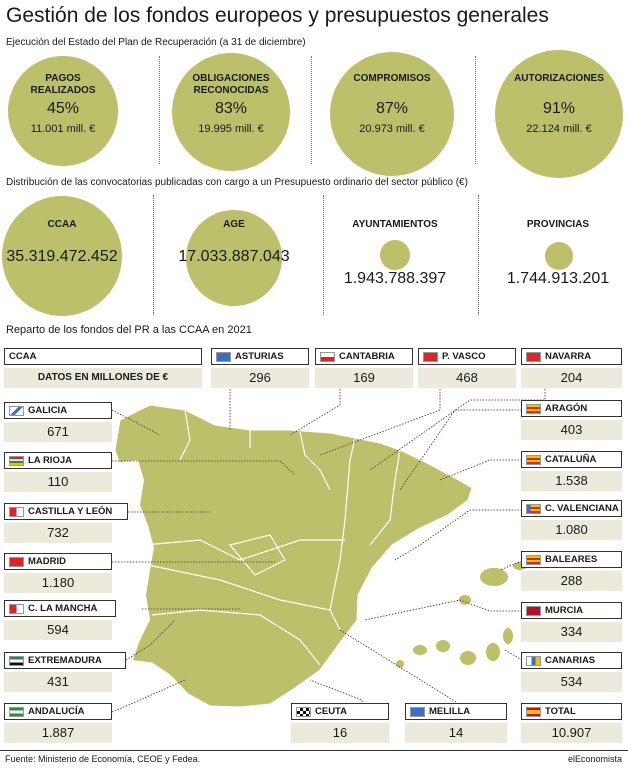 The width and height of the screenshot is (628, 769). What do you see at coordinates (223, 356) in the screenshot?
I see `asturias-flag-icon` at bounding box center [223, 356].